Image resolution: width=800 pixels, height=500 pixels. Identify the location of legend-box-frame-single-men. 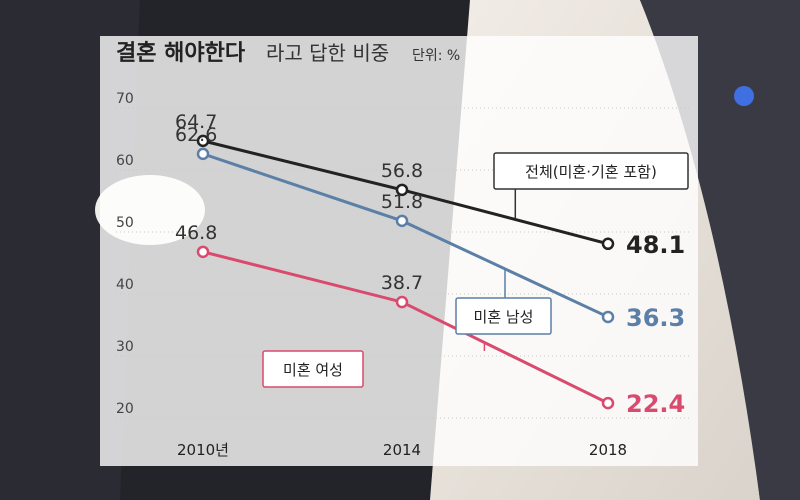
(503, 316).